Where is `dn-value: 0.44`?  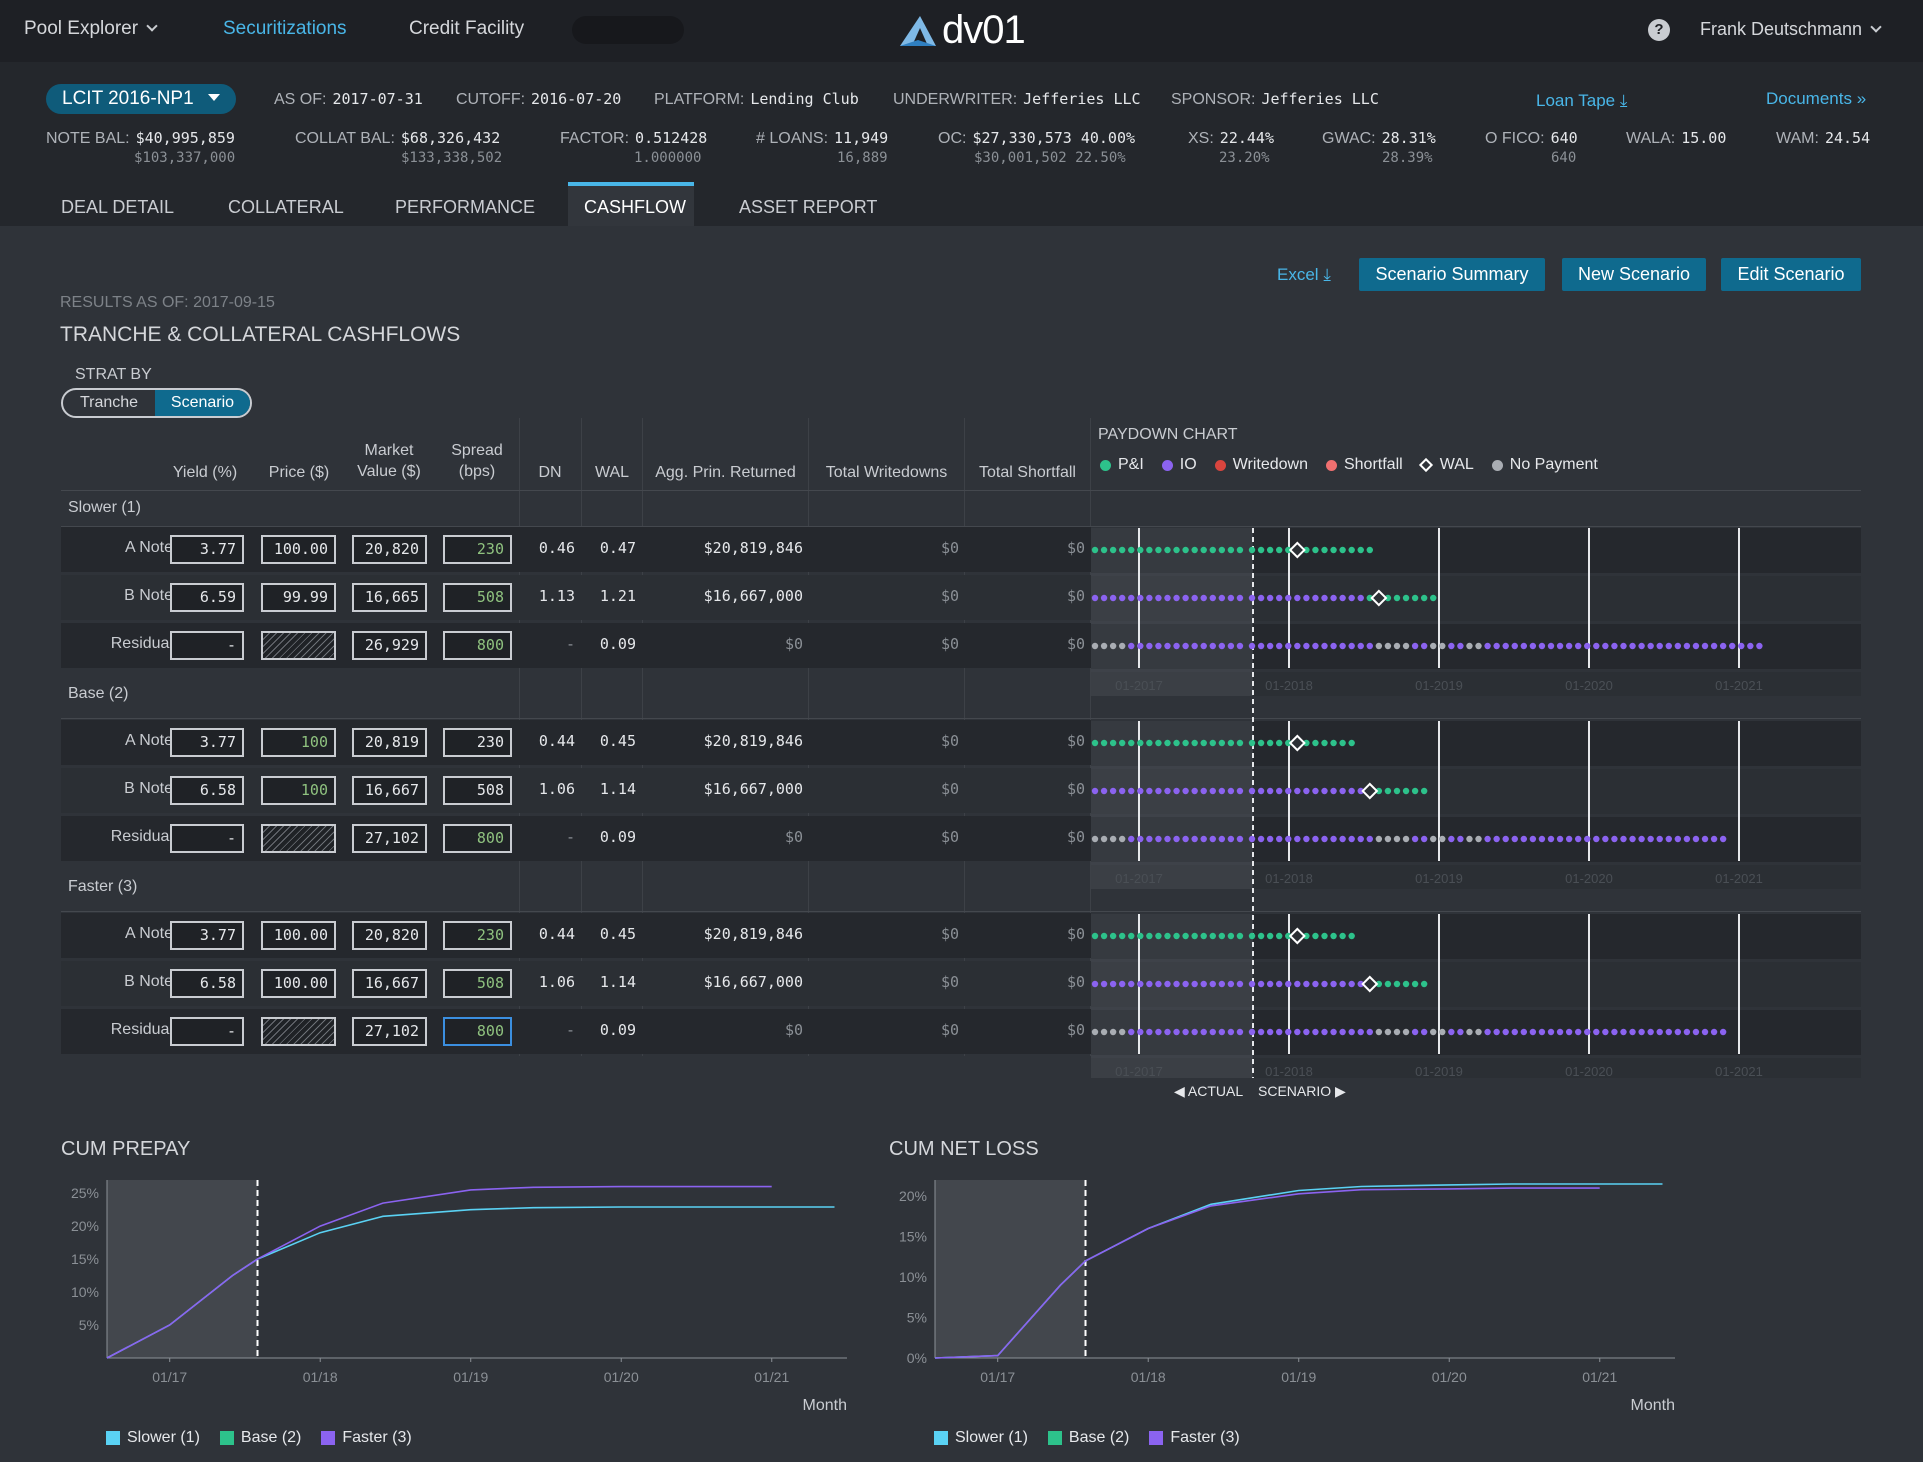 dn-value: 0.44 is located at coordinates (556, 934).